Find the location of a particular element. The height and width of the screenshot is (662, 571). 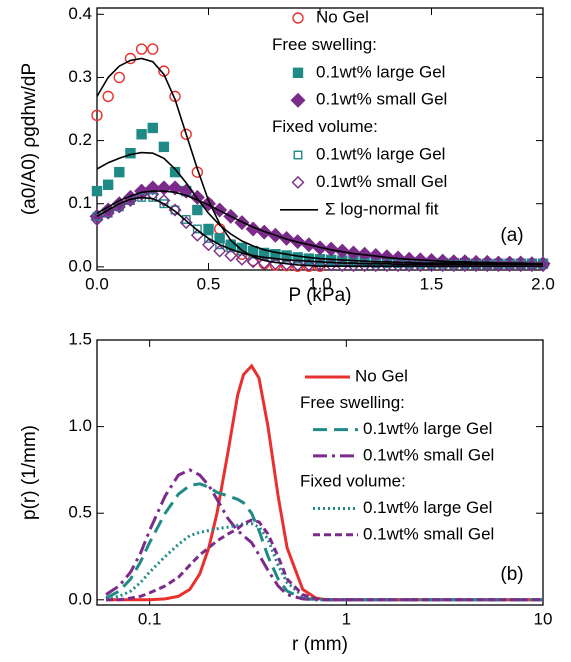

y-axis-label: p(r) (1/mm) is located at coordinates (29, 472).